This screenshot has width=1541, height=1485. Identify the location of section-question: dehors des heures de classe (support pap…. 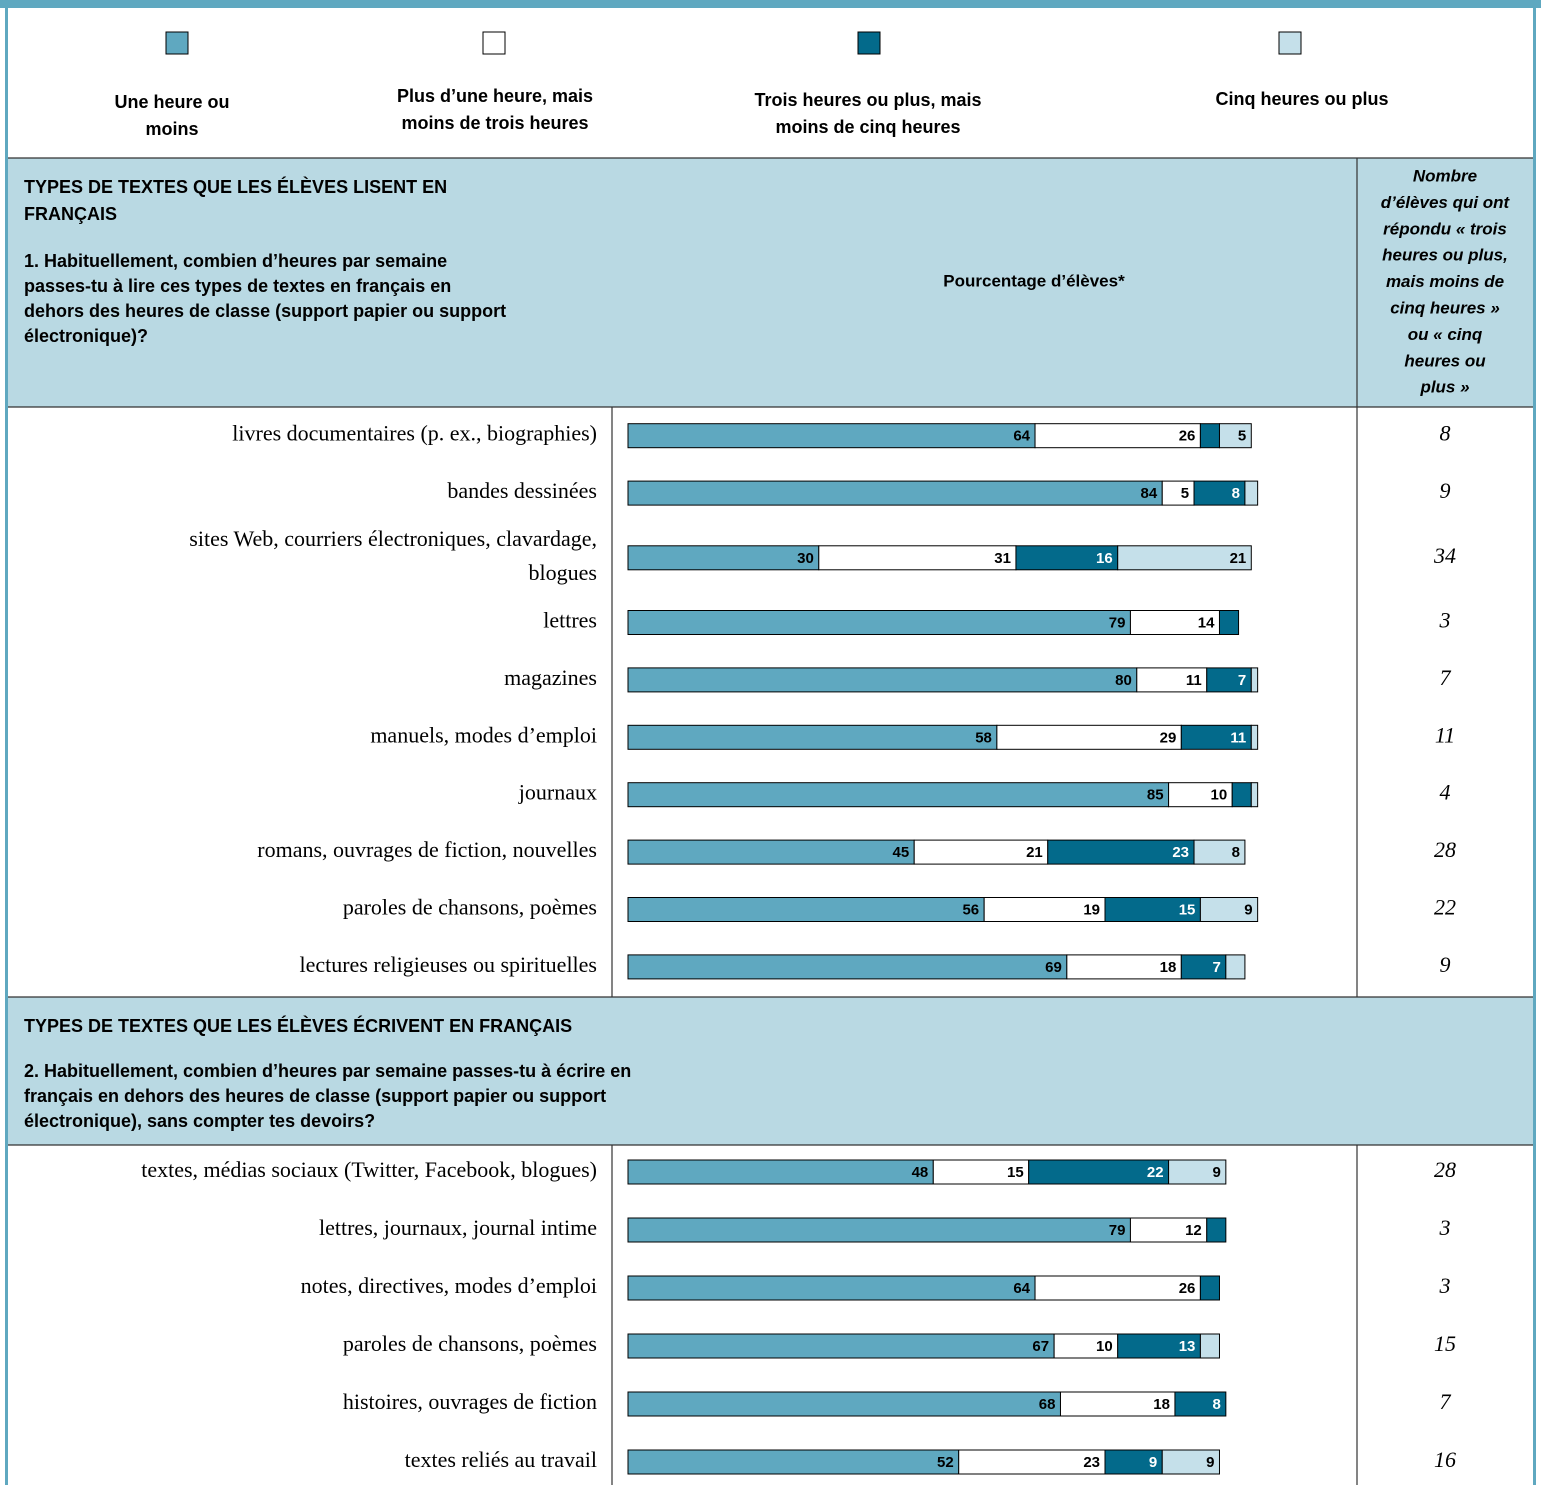
(265, 311).